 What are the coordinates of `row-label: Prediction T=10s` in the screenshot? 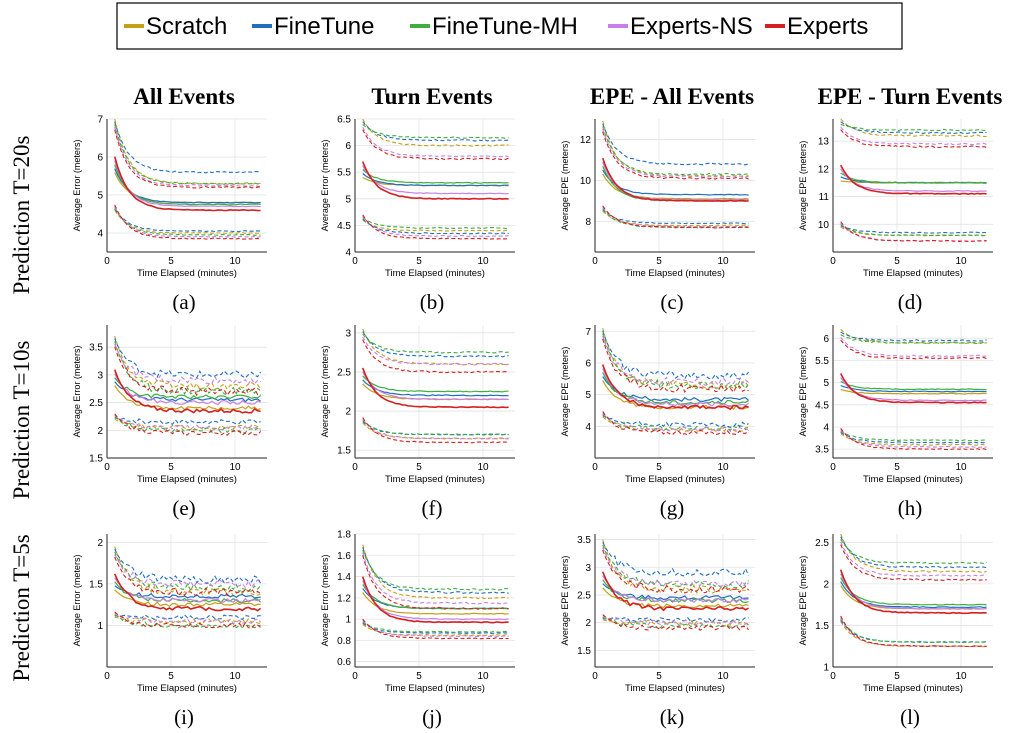 It's located at (21, 420).